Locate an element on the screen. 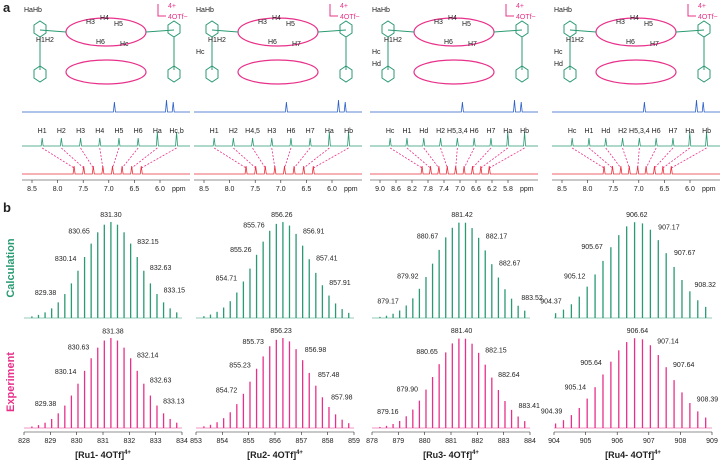  tick-label: 857 is located at coordinates (301, 441).